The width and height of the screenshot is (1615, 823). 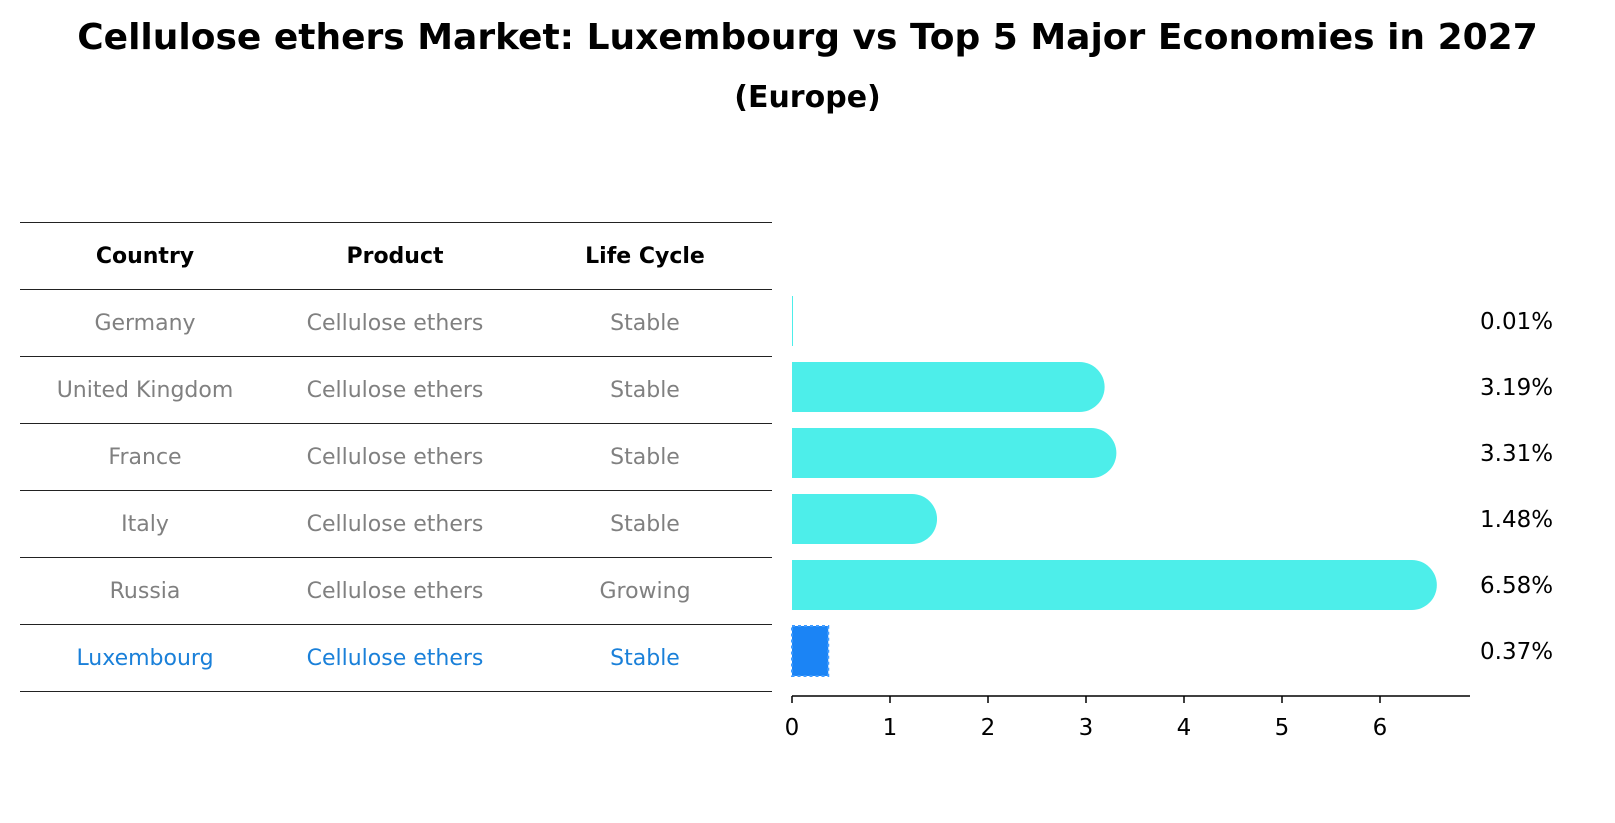 I want to click on x-tick-label-0: 0, so click(x=792, y=728).